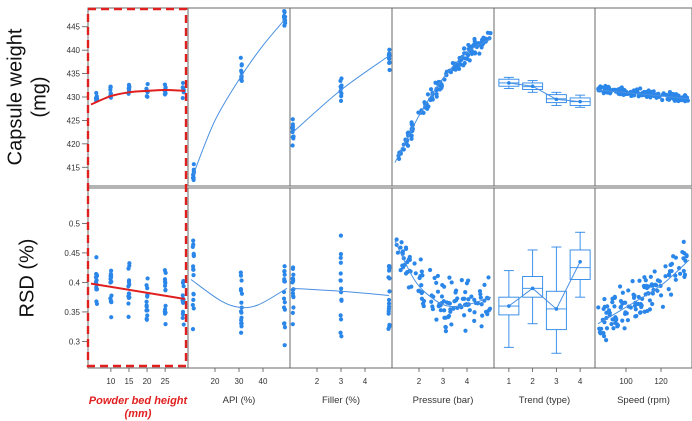  What do you see at coordinates (239, 381) in the screenshot?
I see `x-tick-label: 30` at bounding box center [239, 381].